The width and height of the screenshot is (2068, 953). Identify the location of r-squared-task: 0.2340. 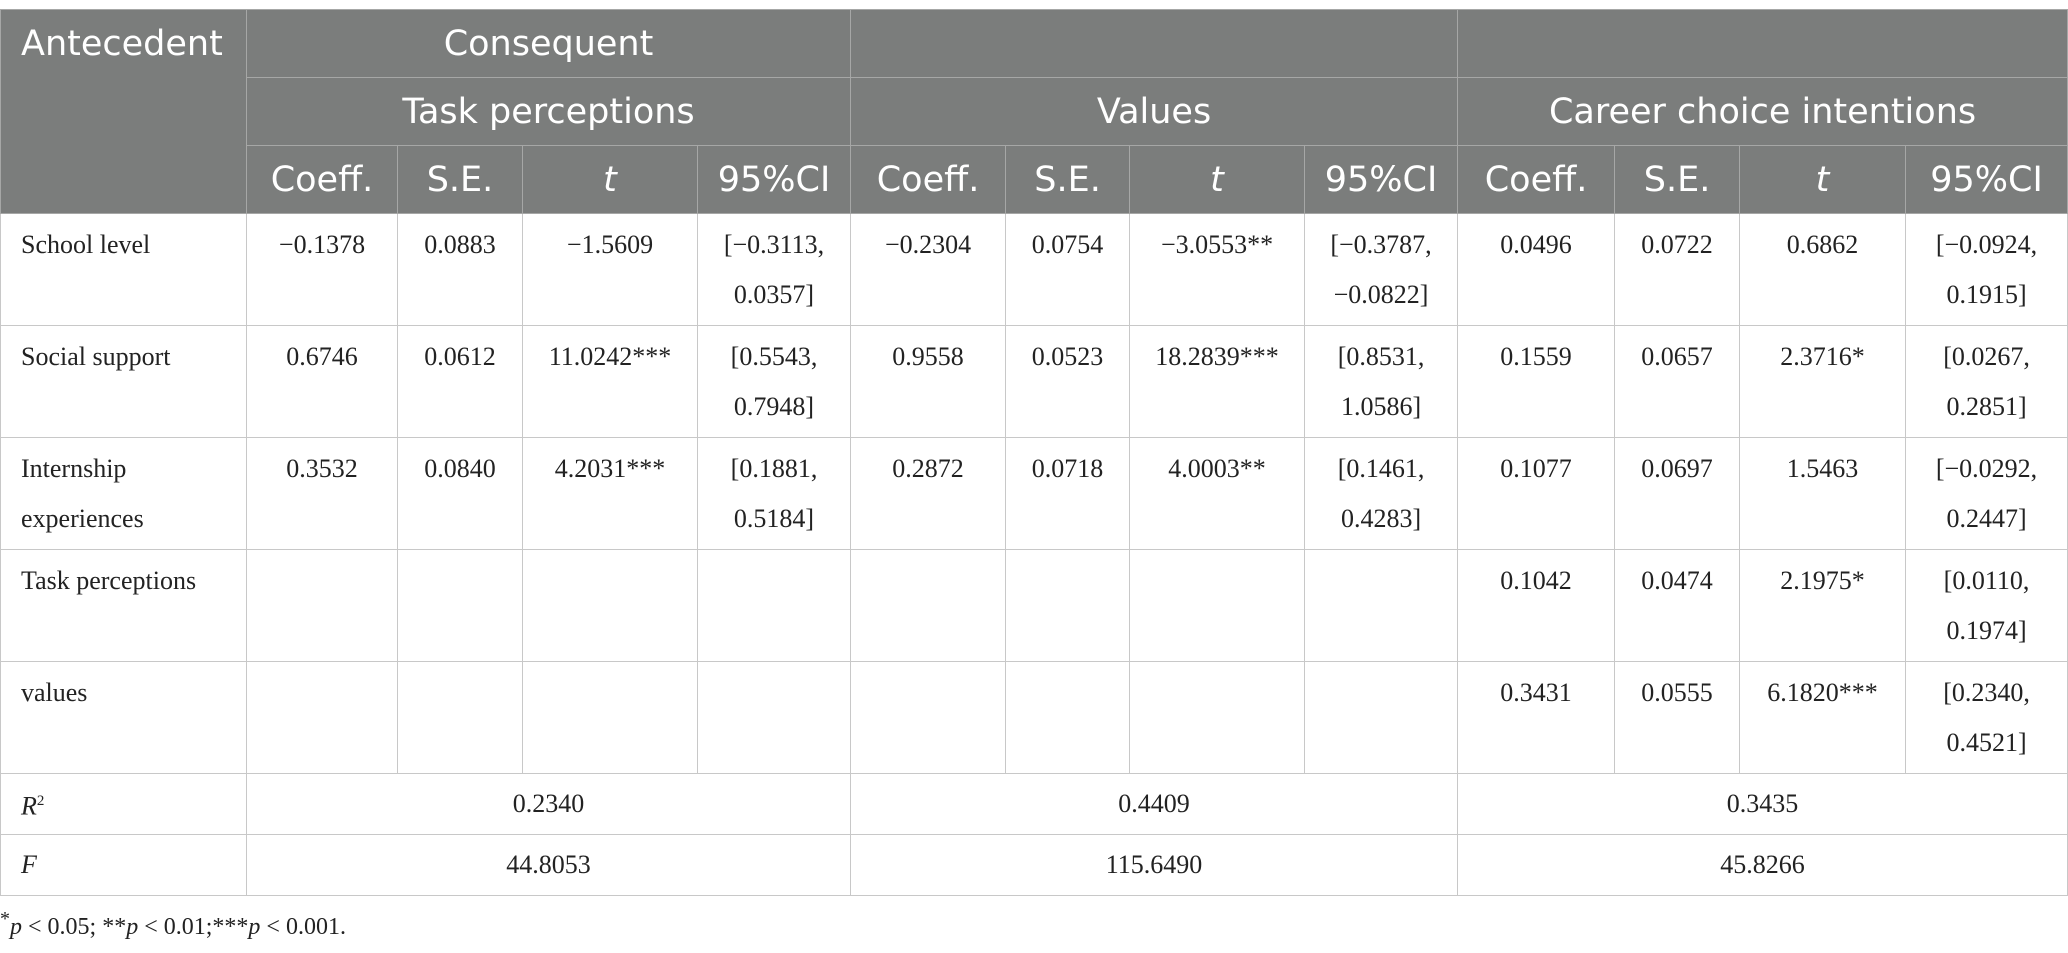
(548, 804).